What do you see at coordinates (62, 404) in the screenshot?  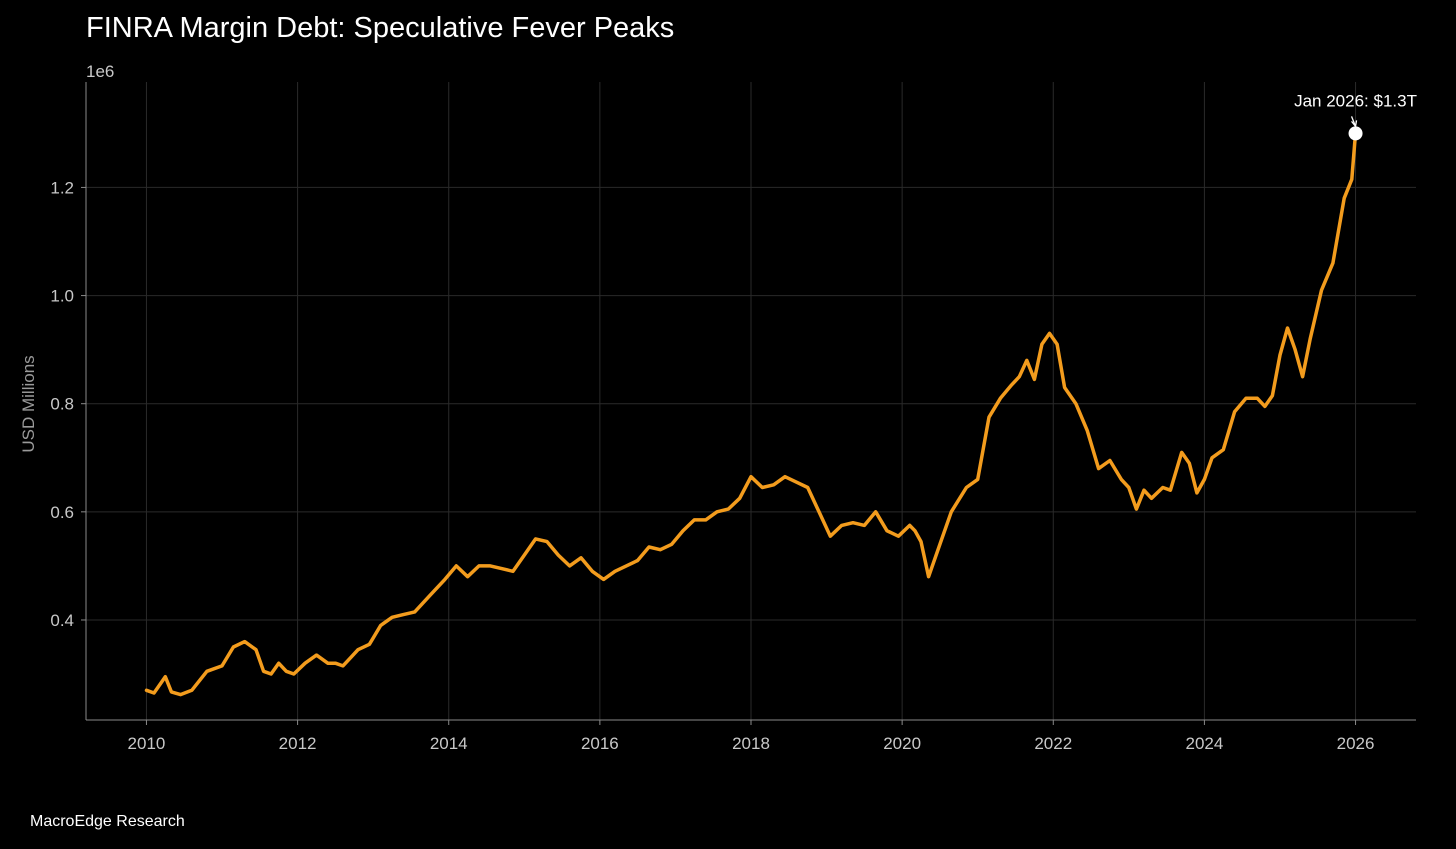 I see `y-tick-label: 0.8` at bounding box center [62, 404].